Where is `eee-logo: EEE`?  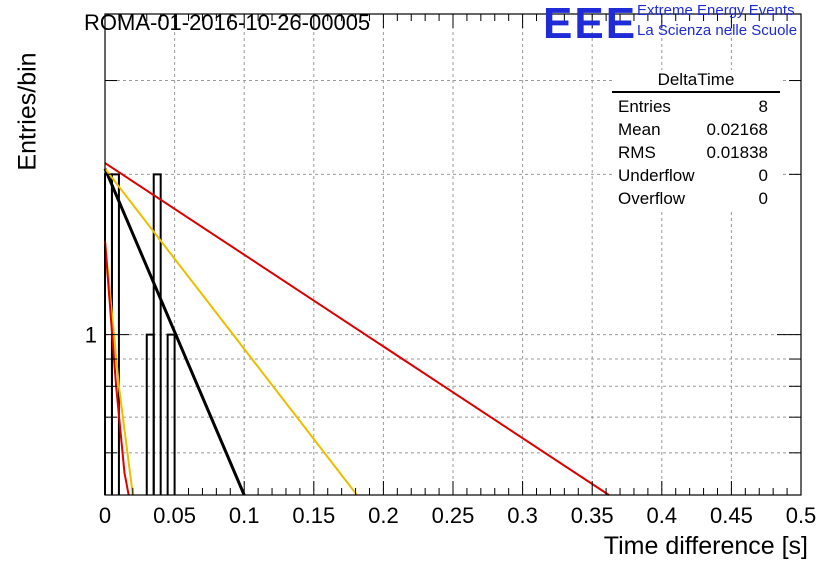
eee-logo: EEE is located at coordinates (590, 24).